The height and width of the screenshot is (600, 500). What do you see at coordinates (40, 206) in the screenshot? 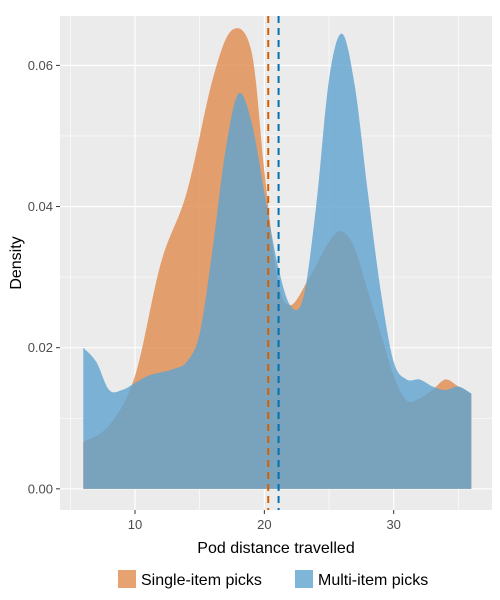
I see `y-tick-label: 0.04` at bounding box center [40, 206].